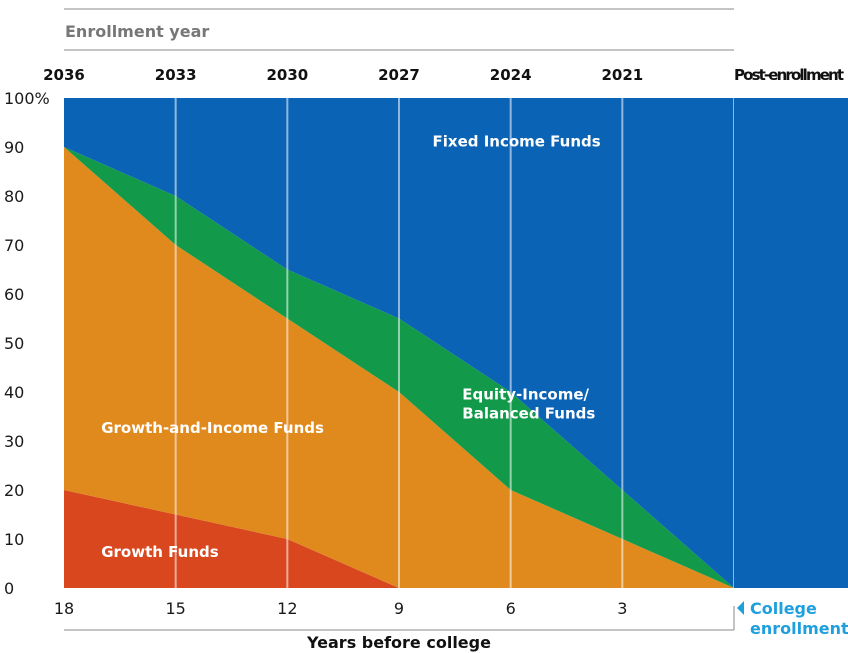 The image size is (848, 653). I want to click on enrollment-label-line-2: enrollment, so click(799, 628).